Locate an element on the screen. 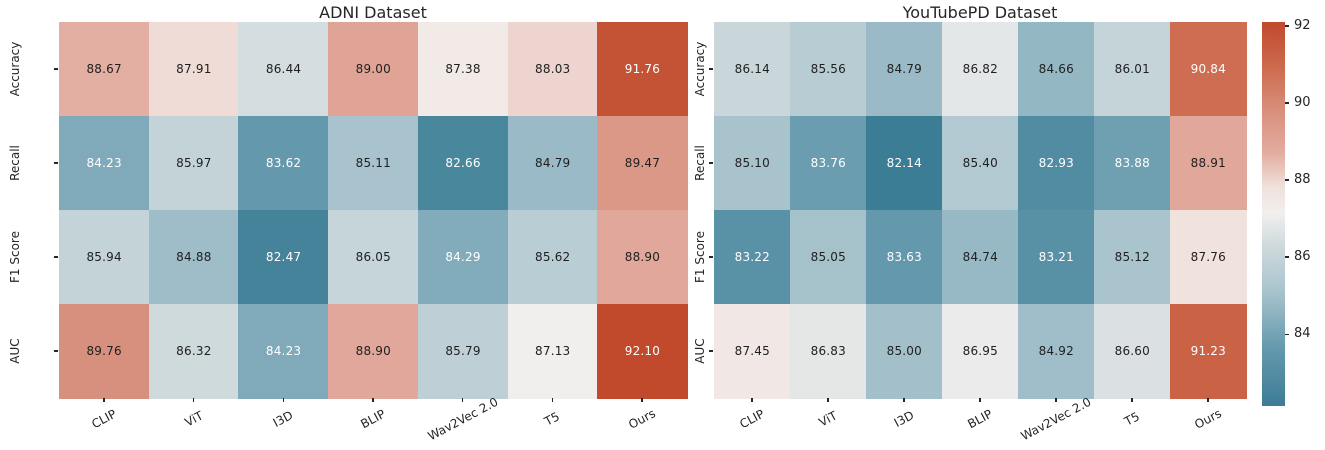  cell-value: 85.11 is located at coordinates (373, 163).